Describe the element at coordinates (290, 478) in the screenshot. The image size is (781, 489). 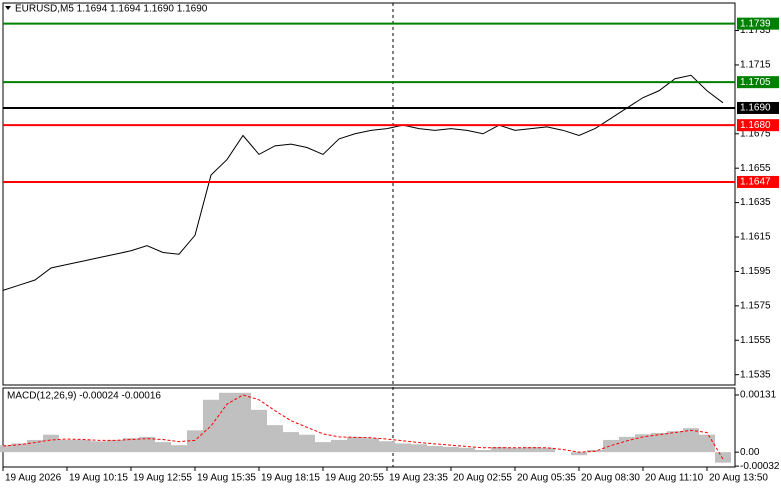
I see `x-tick-label: 19 Aug 18:15` at that location.